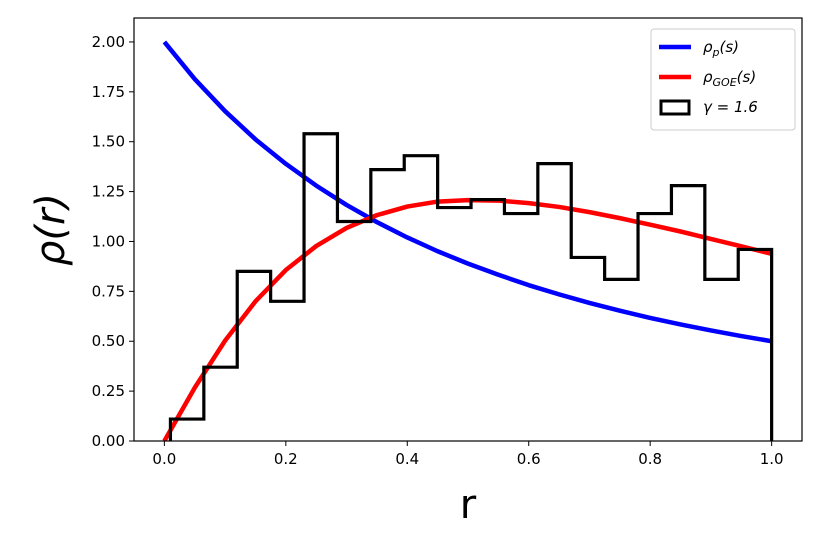 The image size is (822, 548). I want to click on y-axis-ticks: 0.00 0.25 0.50 0.75 1.00 1.25 1.50 1.75 2.00, so click(113, 241).